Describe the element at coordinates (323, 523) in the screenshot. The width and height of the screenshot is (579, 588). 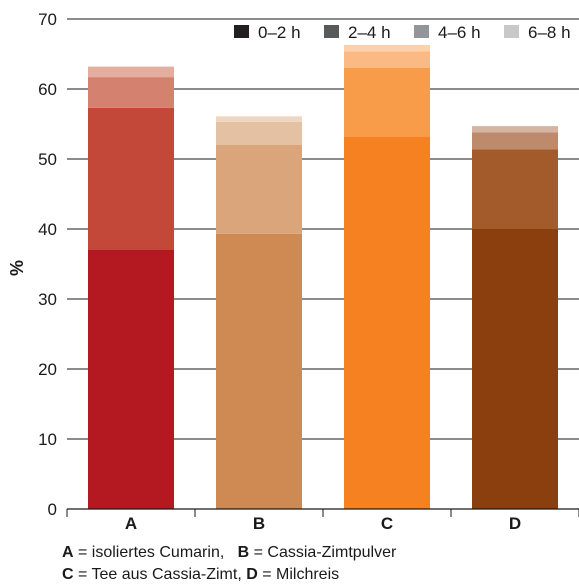
I see `x-tick-labels: A B C D` at that location.